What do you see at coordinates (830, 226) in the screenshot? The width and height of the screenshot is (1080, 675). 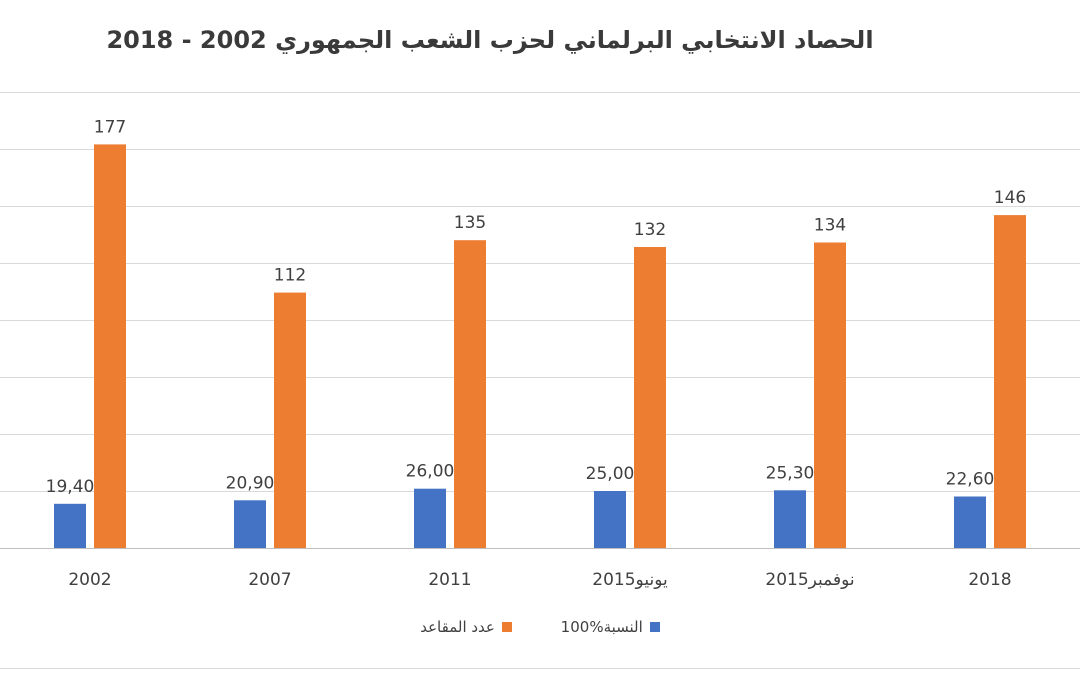 I see `data-label-seats: 134` at bounding box center [830, 226].